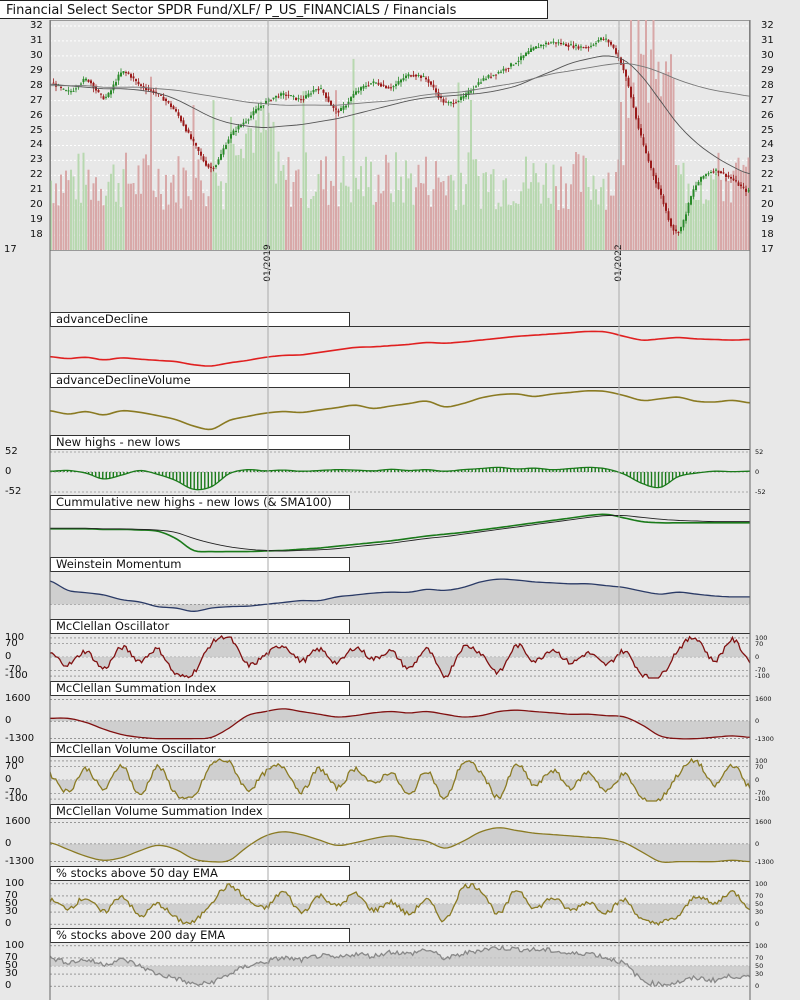  Describe the element at coordinates (767, 85) in the screenshot. I see `price-y-tick-label: 28` at that location.